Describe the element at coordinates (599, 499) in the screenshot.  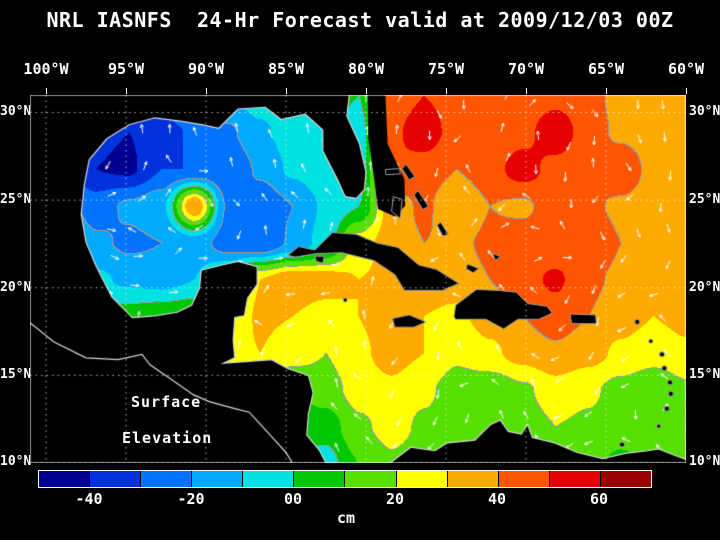
I see `colorbar-tick-label: 60` at that location.